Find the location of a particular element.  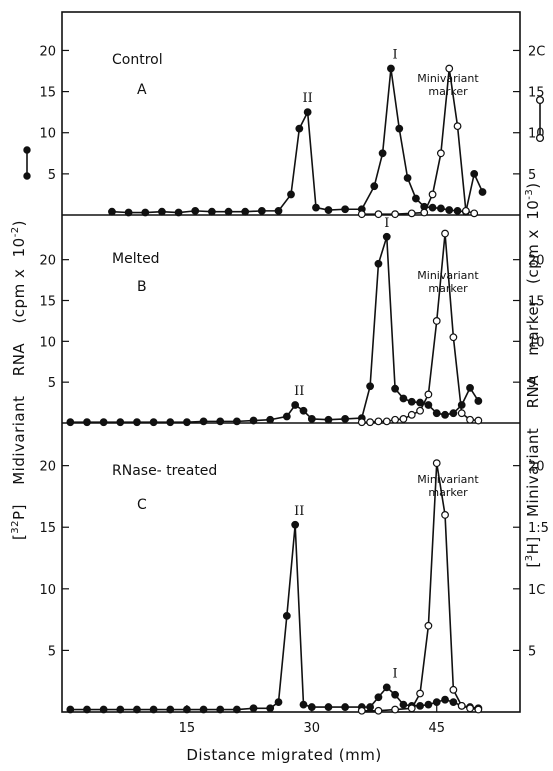

right-axis-title: [3H] Minivariant RNA marker (cpm x 10-3) is located at coordinates (533, 374).